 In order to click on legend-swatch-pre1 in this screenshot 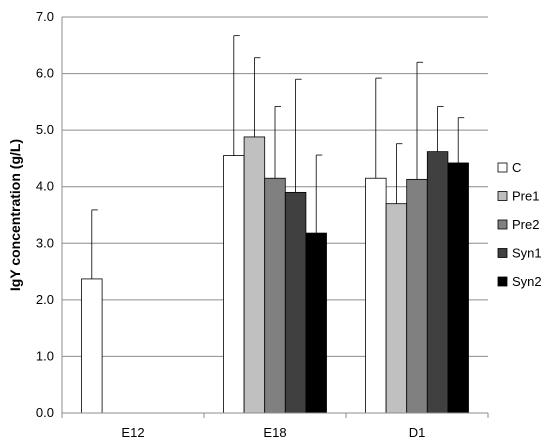, I will do `click(502, 196)`.